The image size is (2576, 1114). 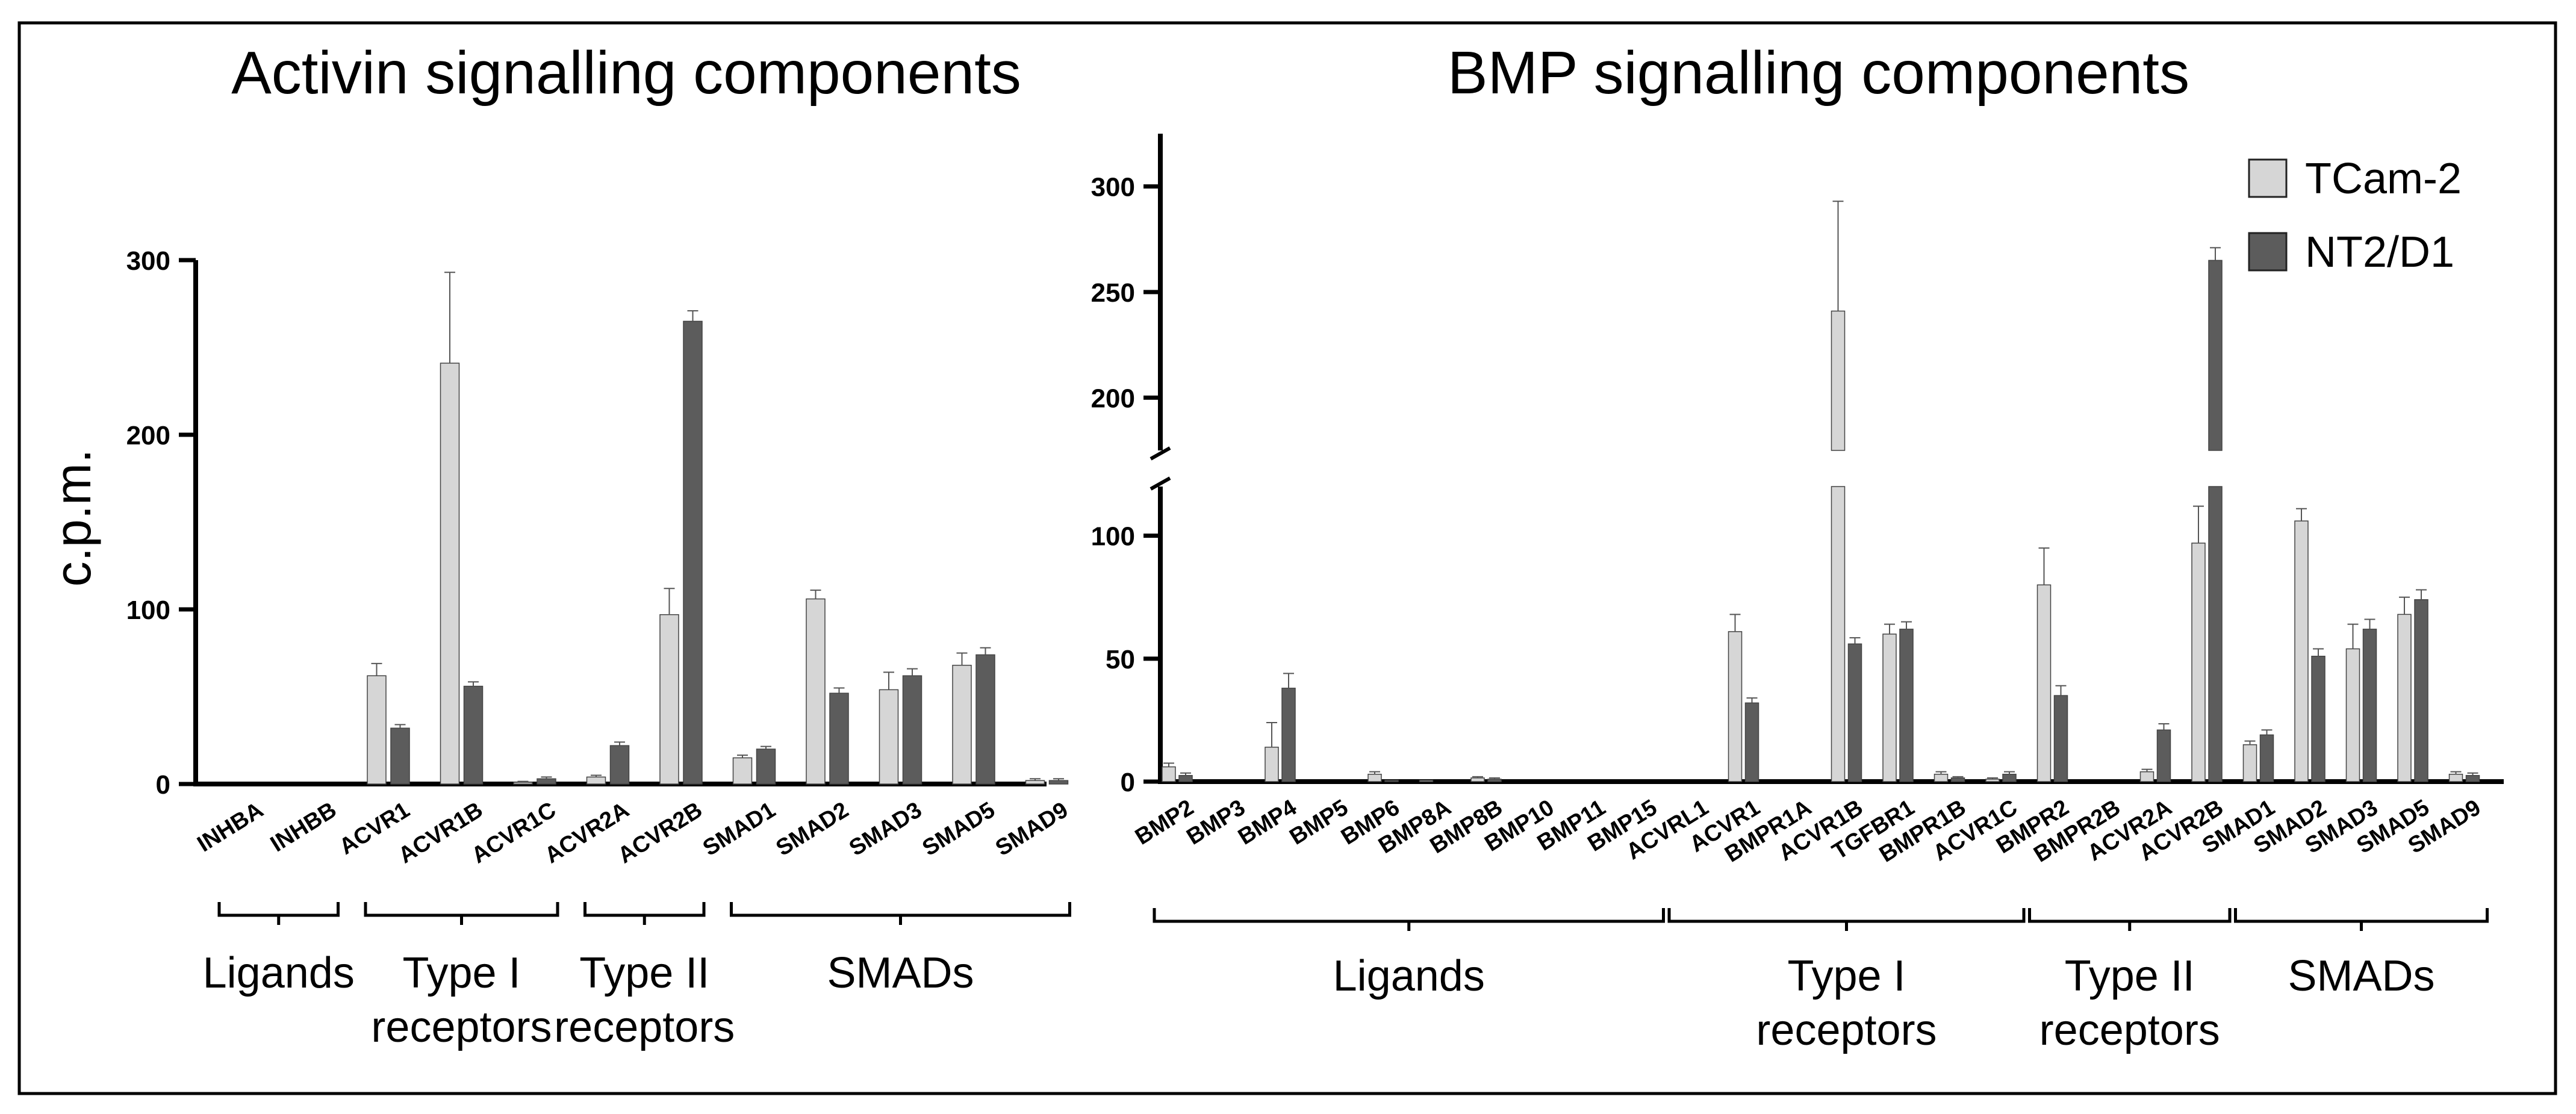 I want to click on bar-tcam2-bmp8b, so click(x=1478, y=779).